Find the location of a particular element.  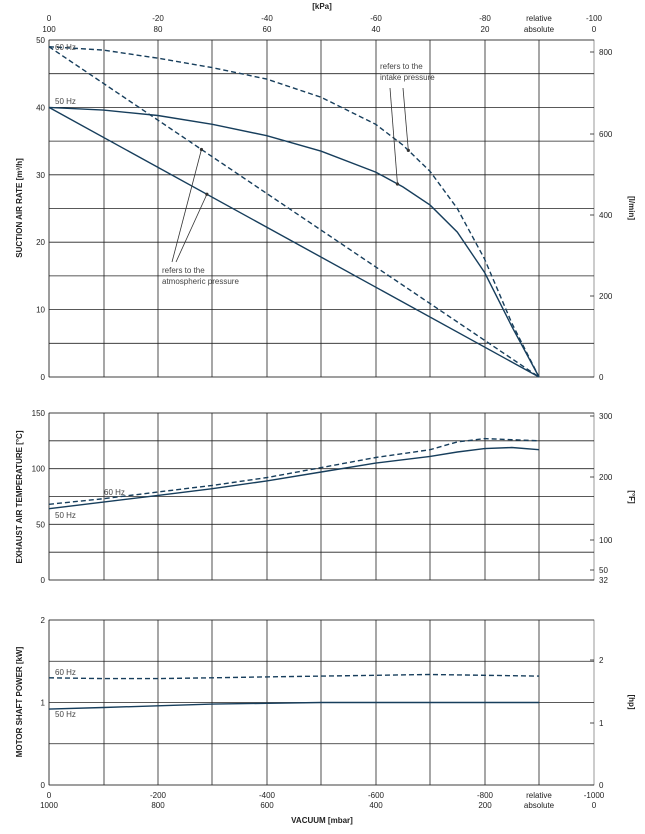

bottom-tick-absolute: 200 is located at coordinates (485, 805).